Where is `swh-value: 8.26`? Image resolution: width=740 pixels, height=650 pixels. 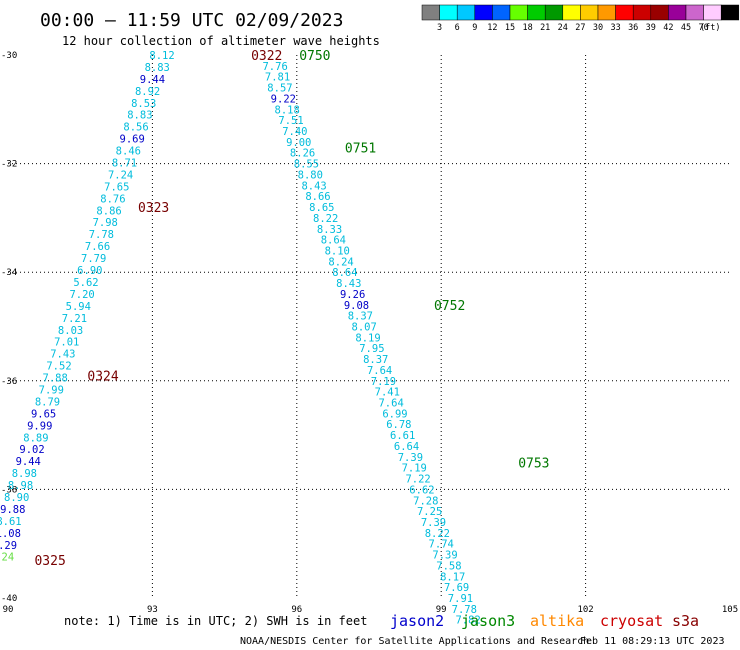
swh-value: 8.26 is located at coordinates (302, 154).